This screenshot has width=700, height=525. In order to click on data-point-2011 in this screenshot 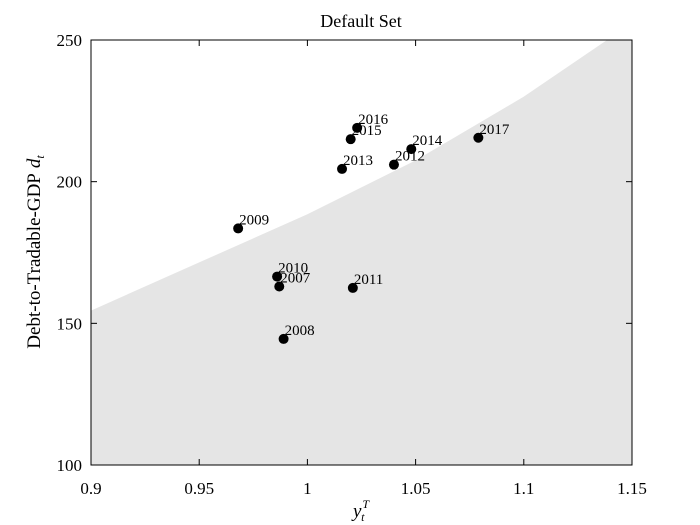, I will do `click(352, 287)`.